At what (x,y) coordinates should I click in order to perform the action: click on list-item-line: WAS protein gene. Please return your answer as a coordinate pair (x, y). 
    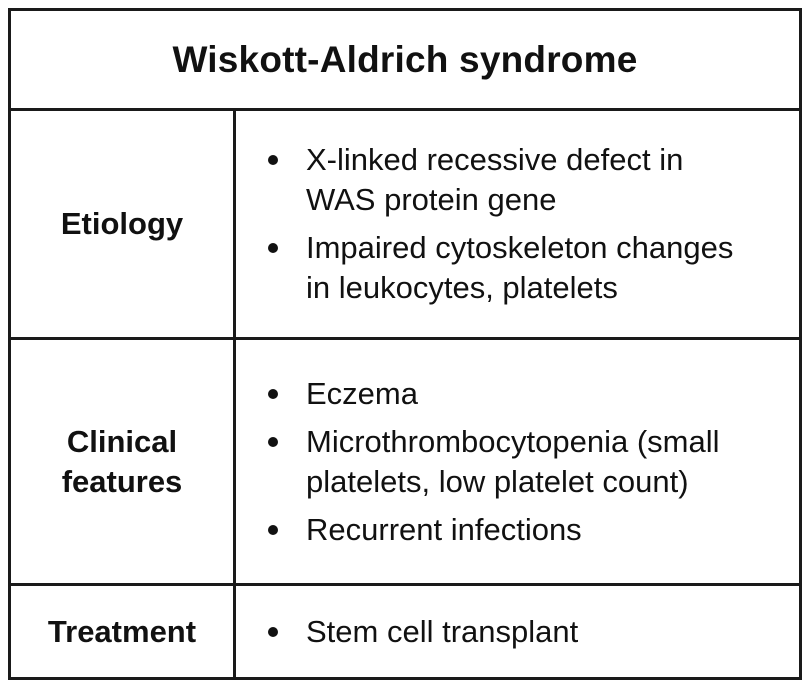
    Looking at the image, I should click on (431, 199).